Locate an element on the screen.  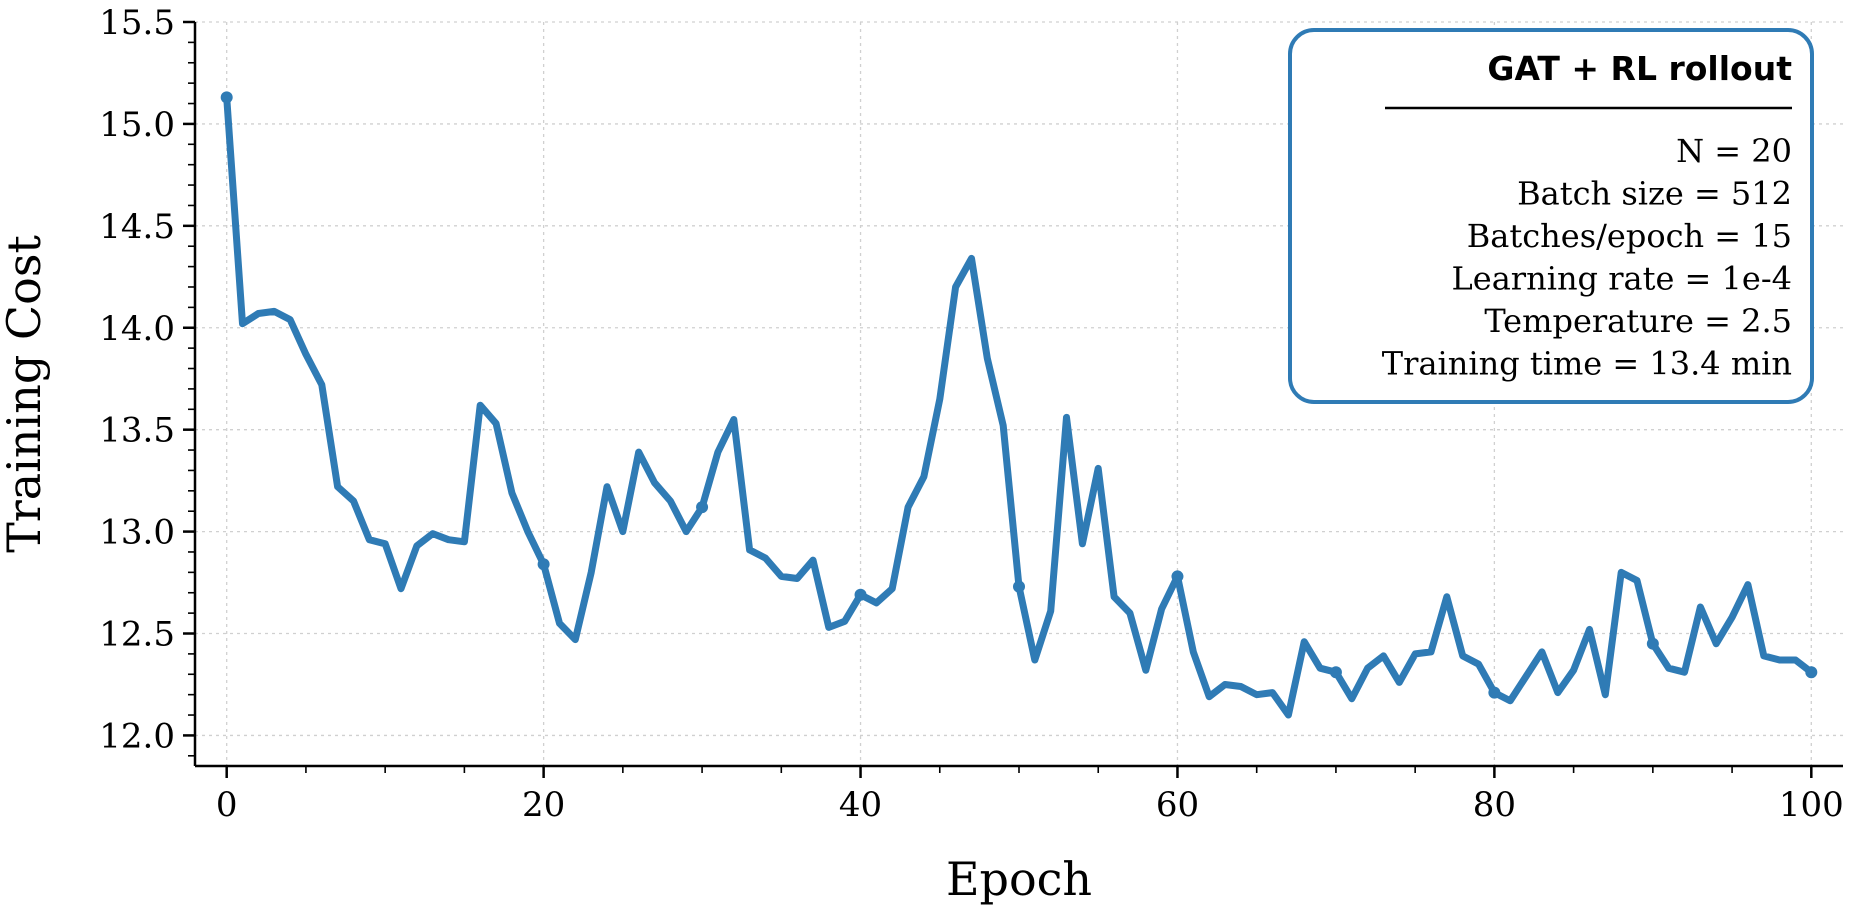
y-tick-label: 12.0 is located at coordinates (137, 736).